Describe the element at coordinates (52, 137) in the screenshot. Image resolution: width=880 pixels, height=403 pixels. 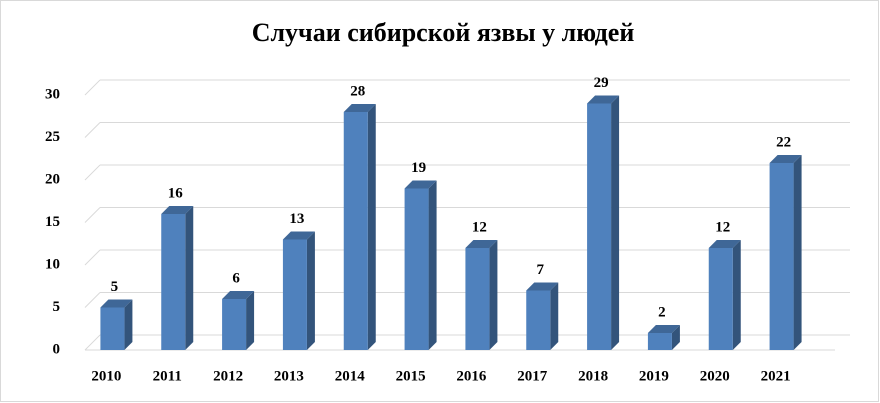
I see `y-tick-label: 25` at that location.